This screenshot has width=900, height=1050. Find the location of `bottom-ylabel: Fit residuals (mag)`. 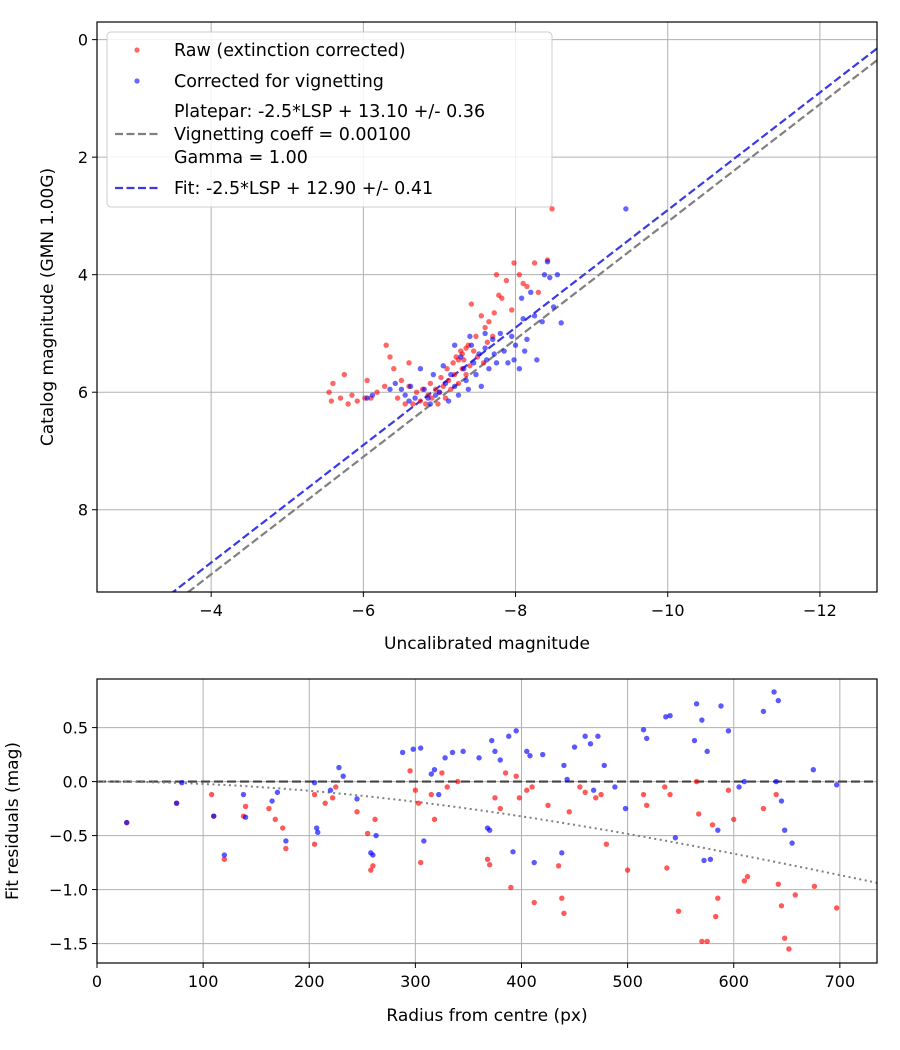

bottom-ylabel: Fit residuals (mag) is located at coordinates (13, 821).